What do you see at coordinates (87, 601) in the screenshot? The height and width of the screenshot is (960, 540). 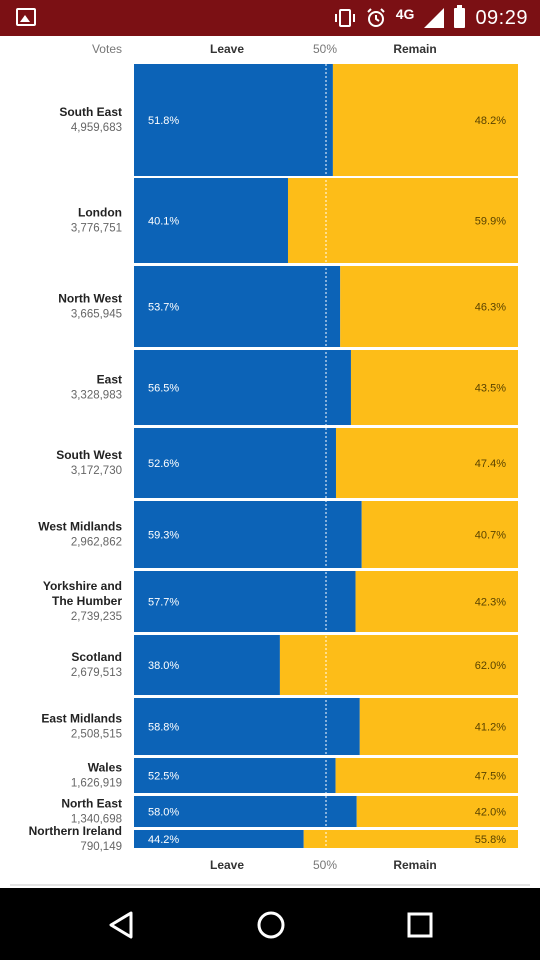 I see `region-name: The Humber` at bounding box center [87, 601].